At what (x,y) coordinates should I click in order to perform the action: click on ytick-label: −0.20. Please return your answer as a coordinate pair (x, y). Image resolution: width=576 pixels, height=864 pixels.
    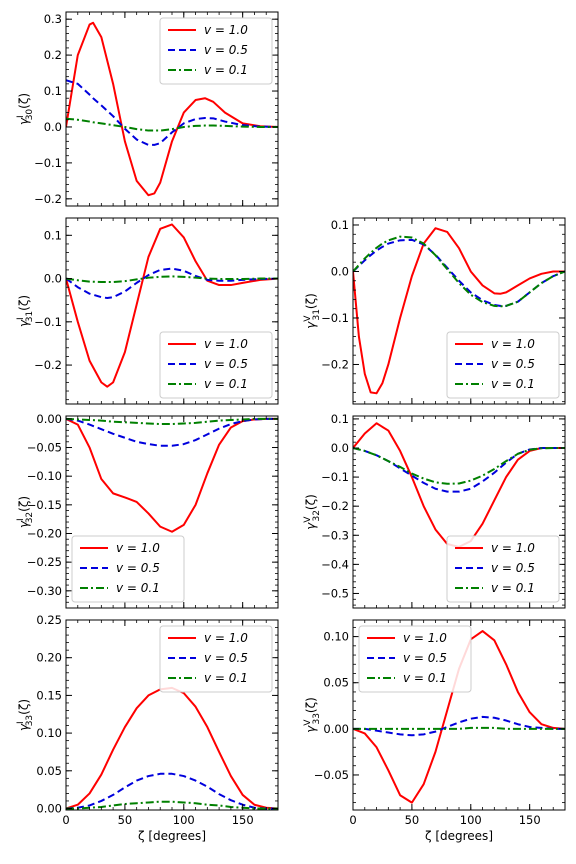
    Looking at the image, I should click on (44, 533).